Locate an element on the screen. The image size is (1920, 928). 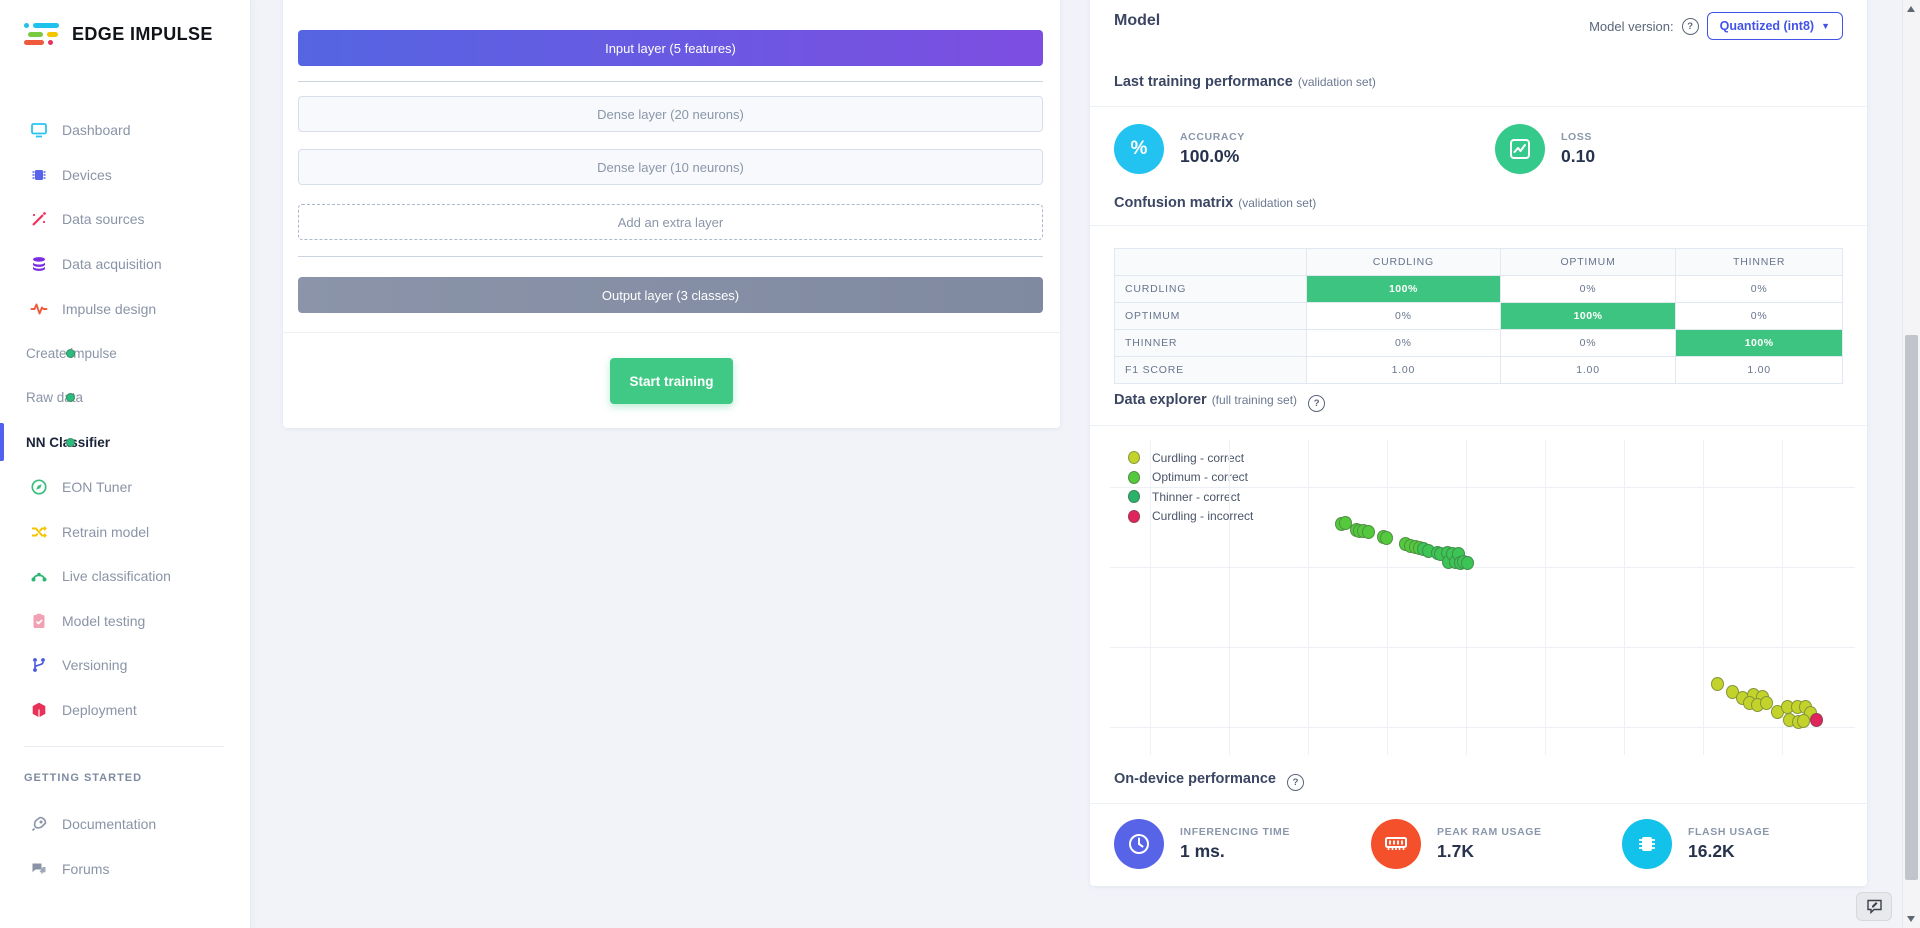
sidebar-item-data-acquisition: Data acquisition is located at coordinates (125, 264).